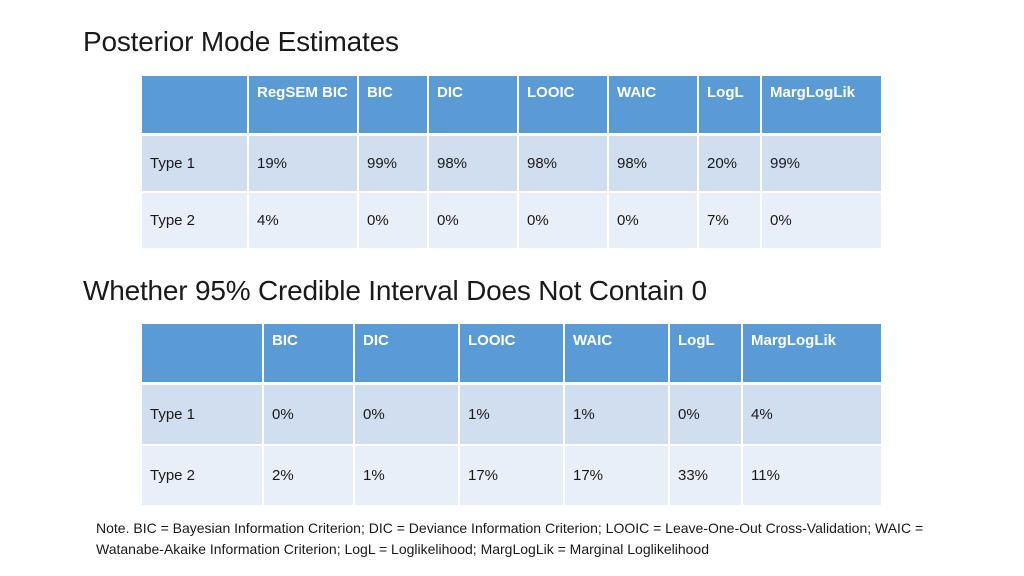  I want to click on table-row-type-1: Type 1 0% 0% 1% 1% 0% 4%, so click(511, 415).